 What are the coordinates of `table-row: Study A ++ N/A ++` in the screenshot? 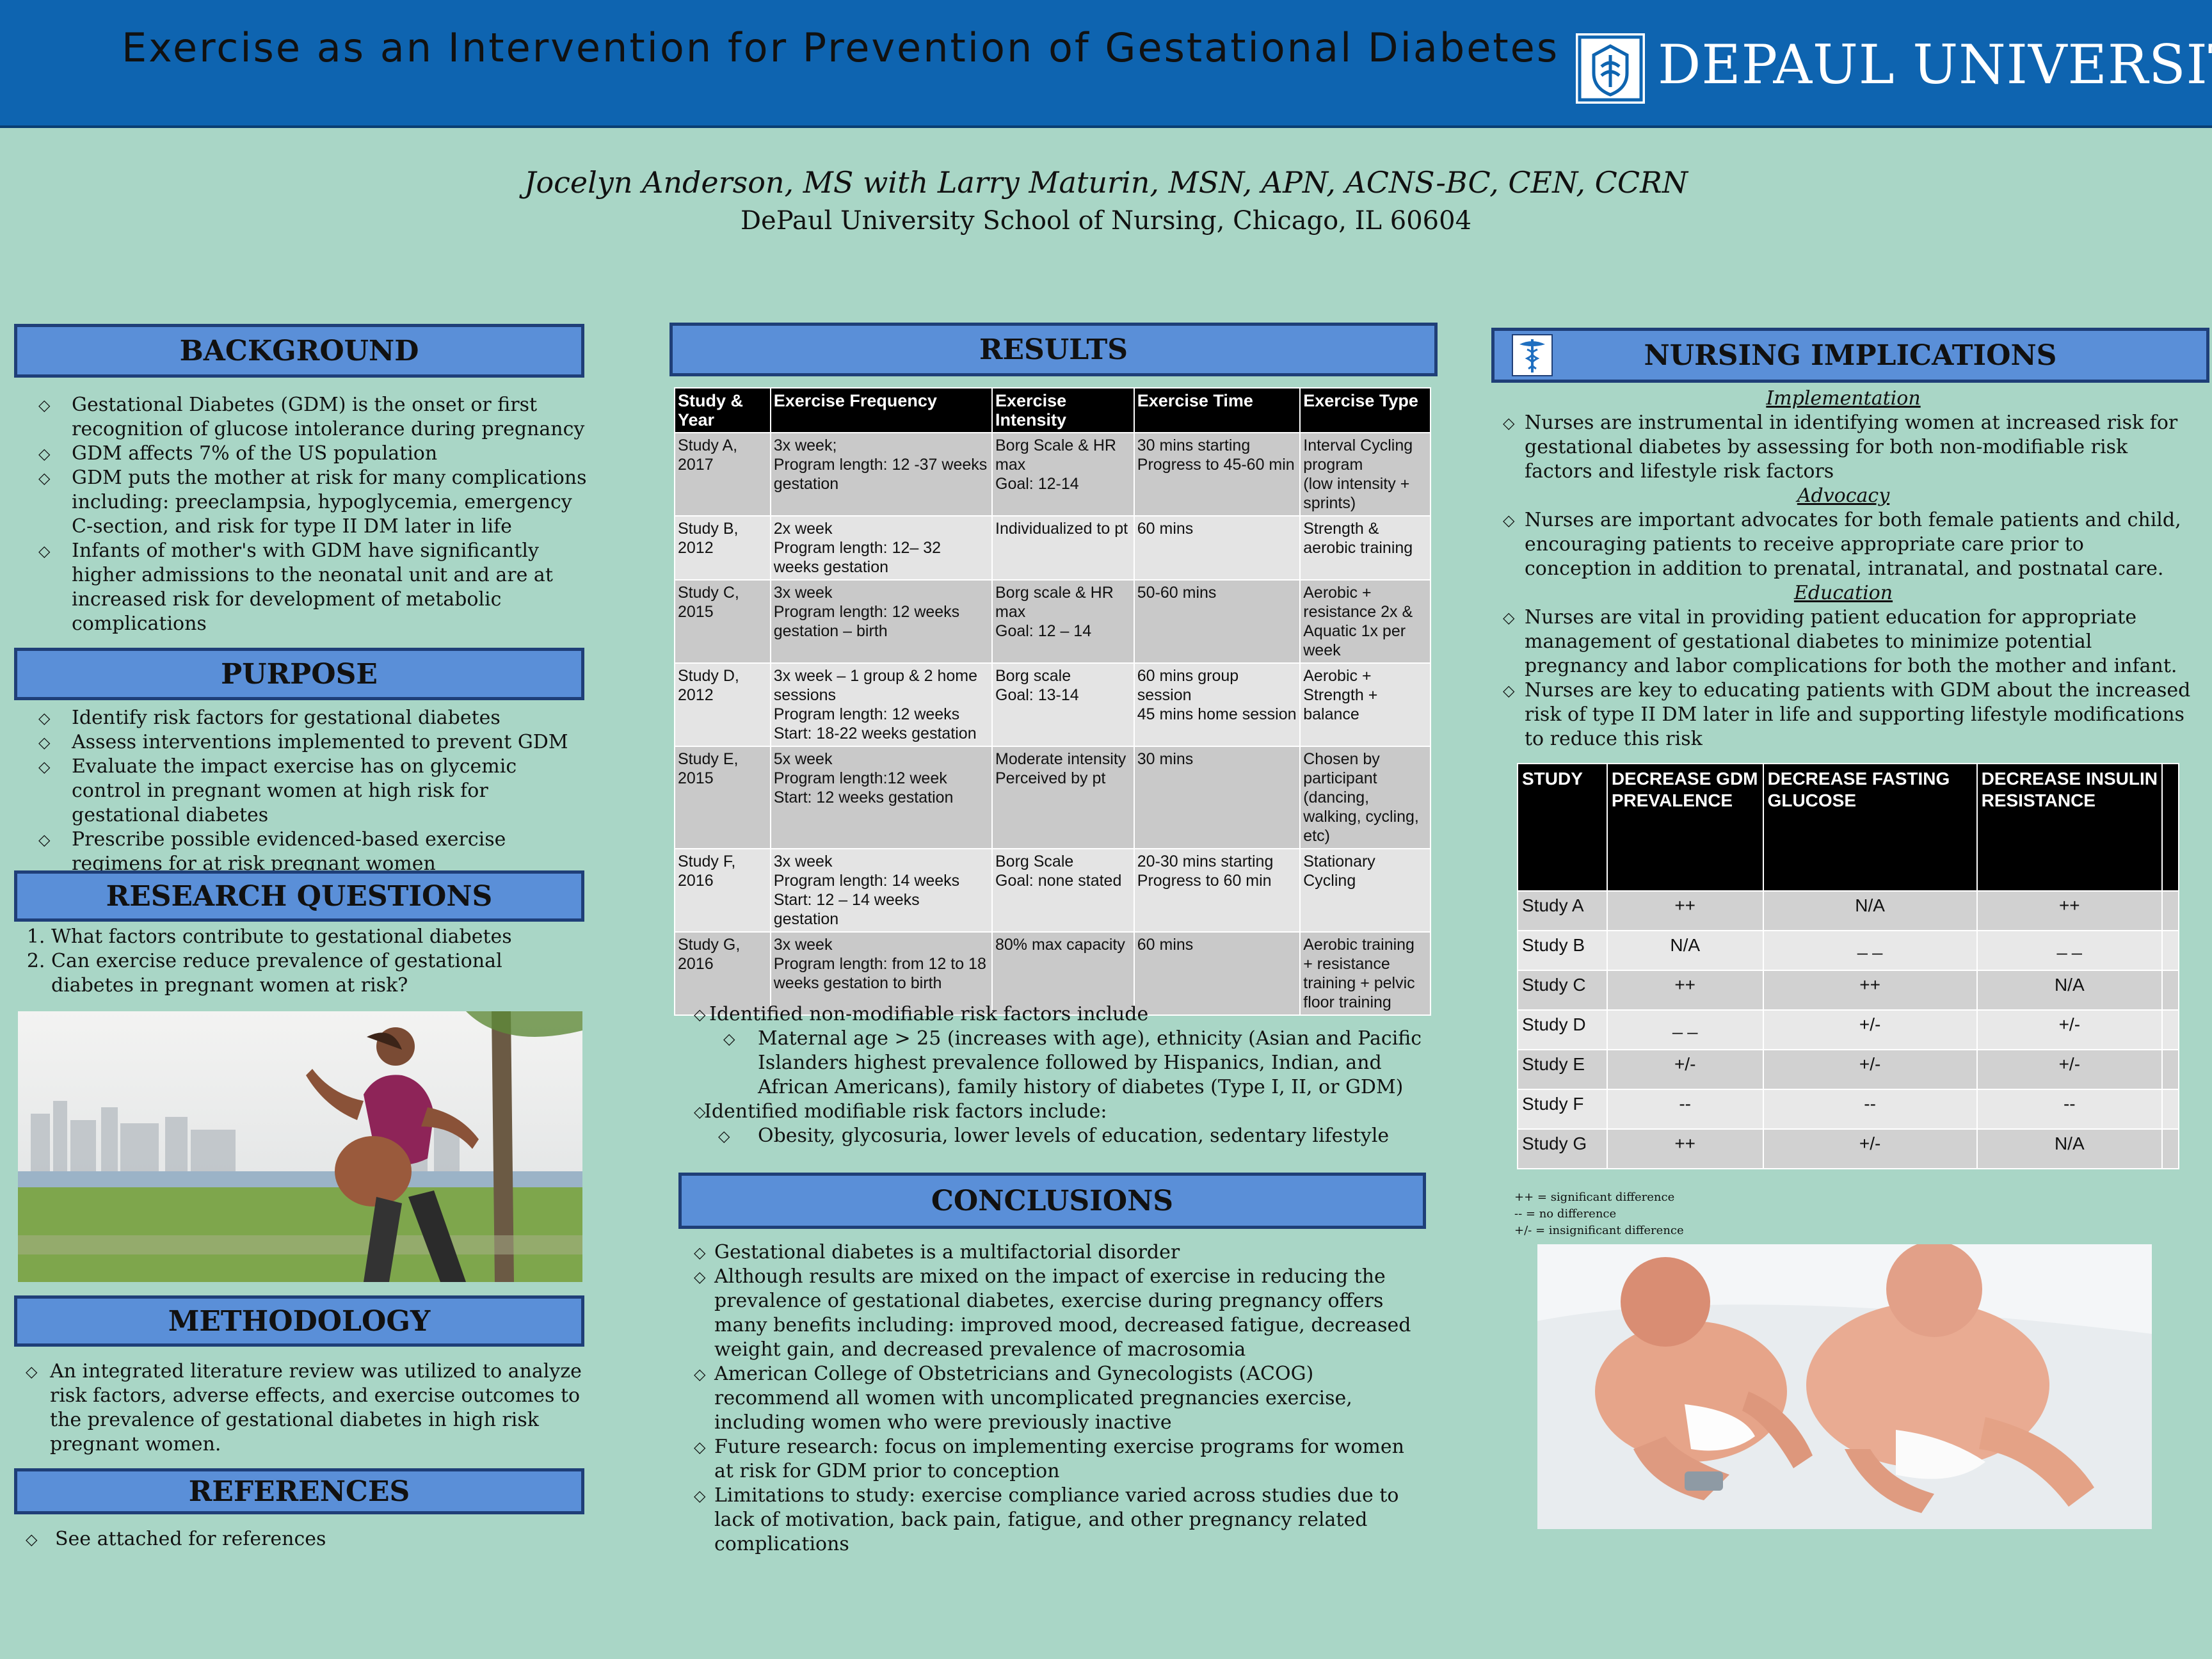 It's located at (1848, 910).